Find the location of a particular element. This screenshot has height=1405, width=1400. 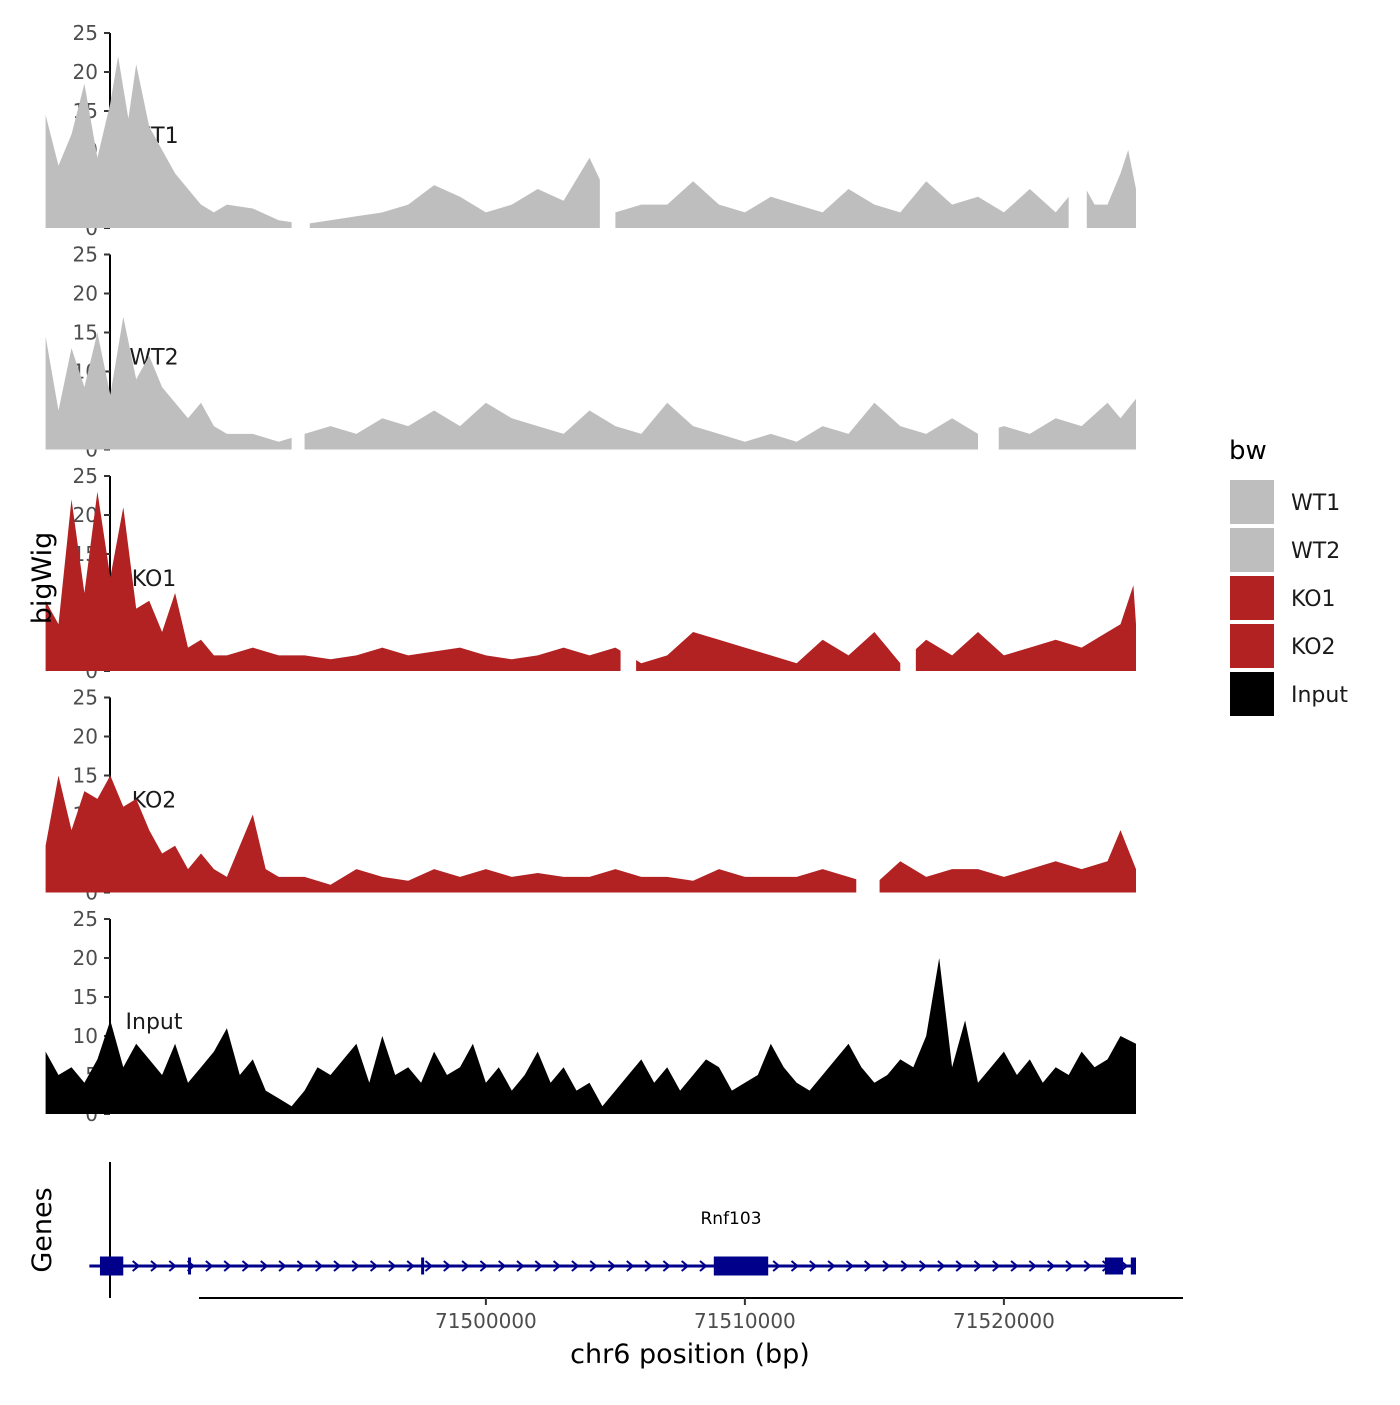

legend-label: Input is located at coordinates (1319, 695).